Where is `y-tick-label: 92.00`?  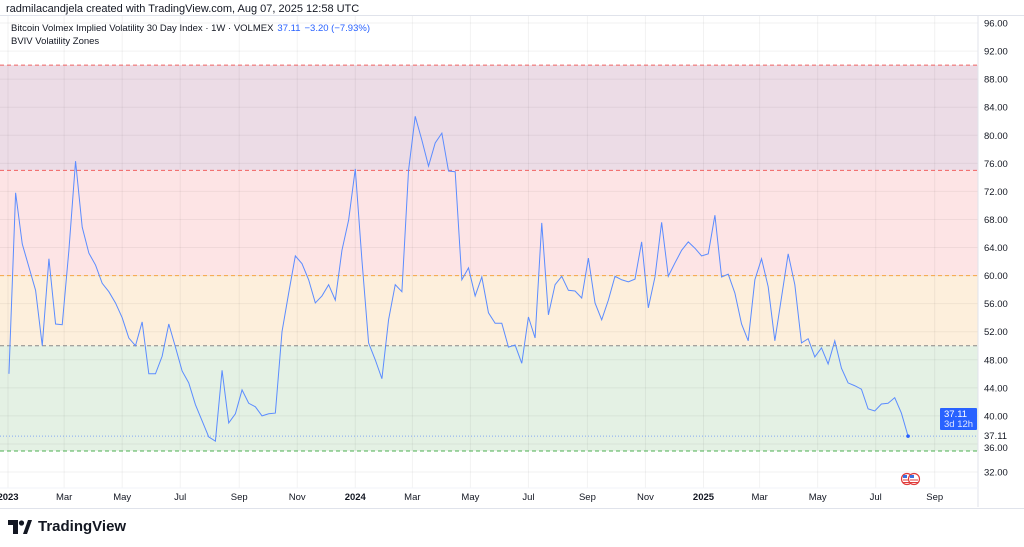
y-tick-label: 92.00 is located at coordinates (996, 52).